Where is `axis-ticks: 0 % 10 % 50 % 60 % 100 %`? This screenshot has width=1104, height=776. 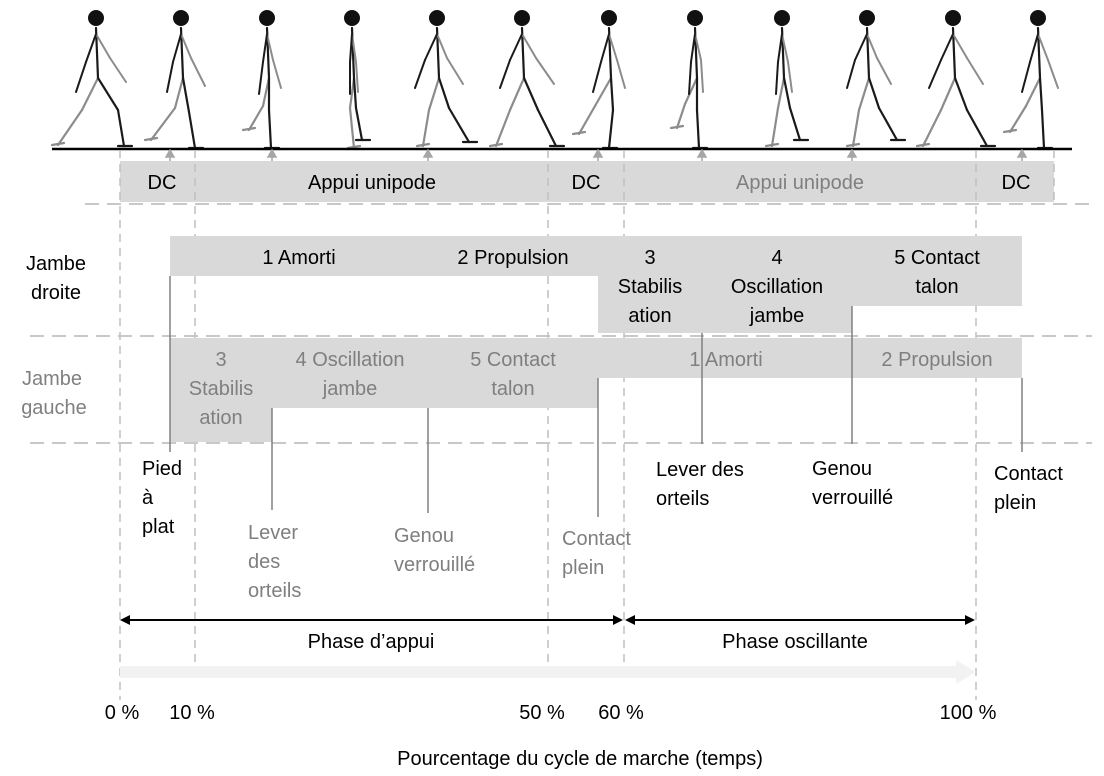 axis-ticks: 0 % 10 % 50 % 60 % 100 % is located at coordinates (551, 713).